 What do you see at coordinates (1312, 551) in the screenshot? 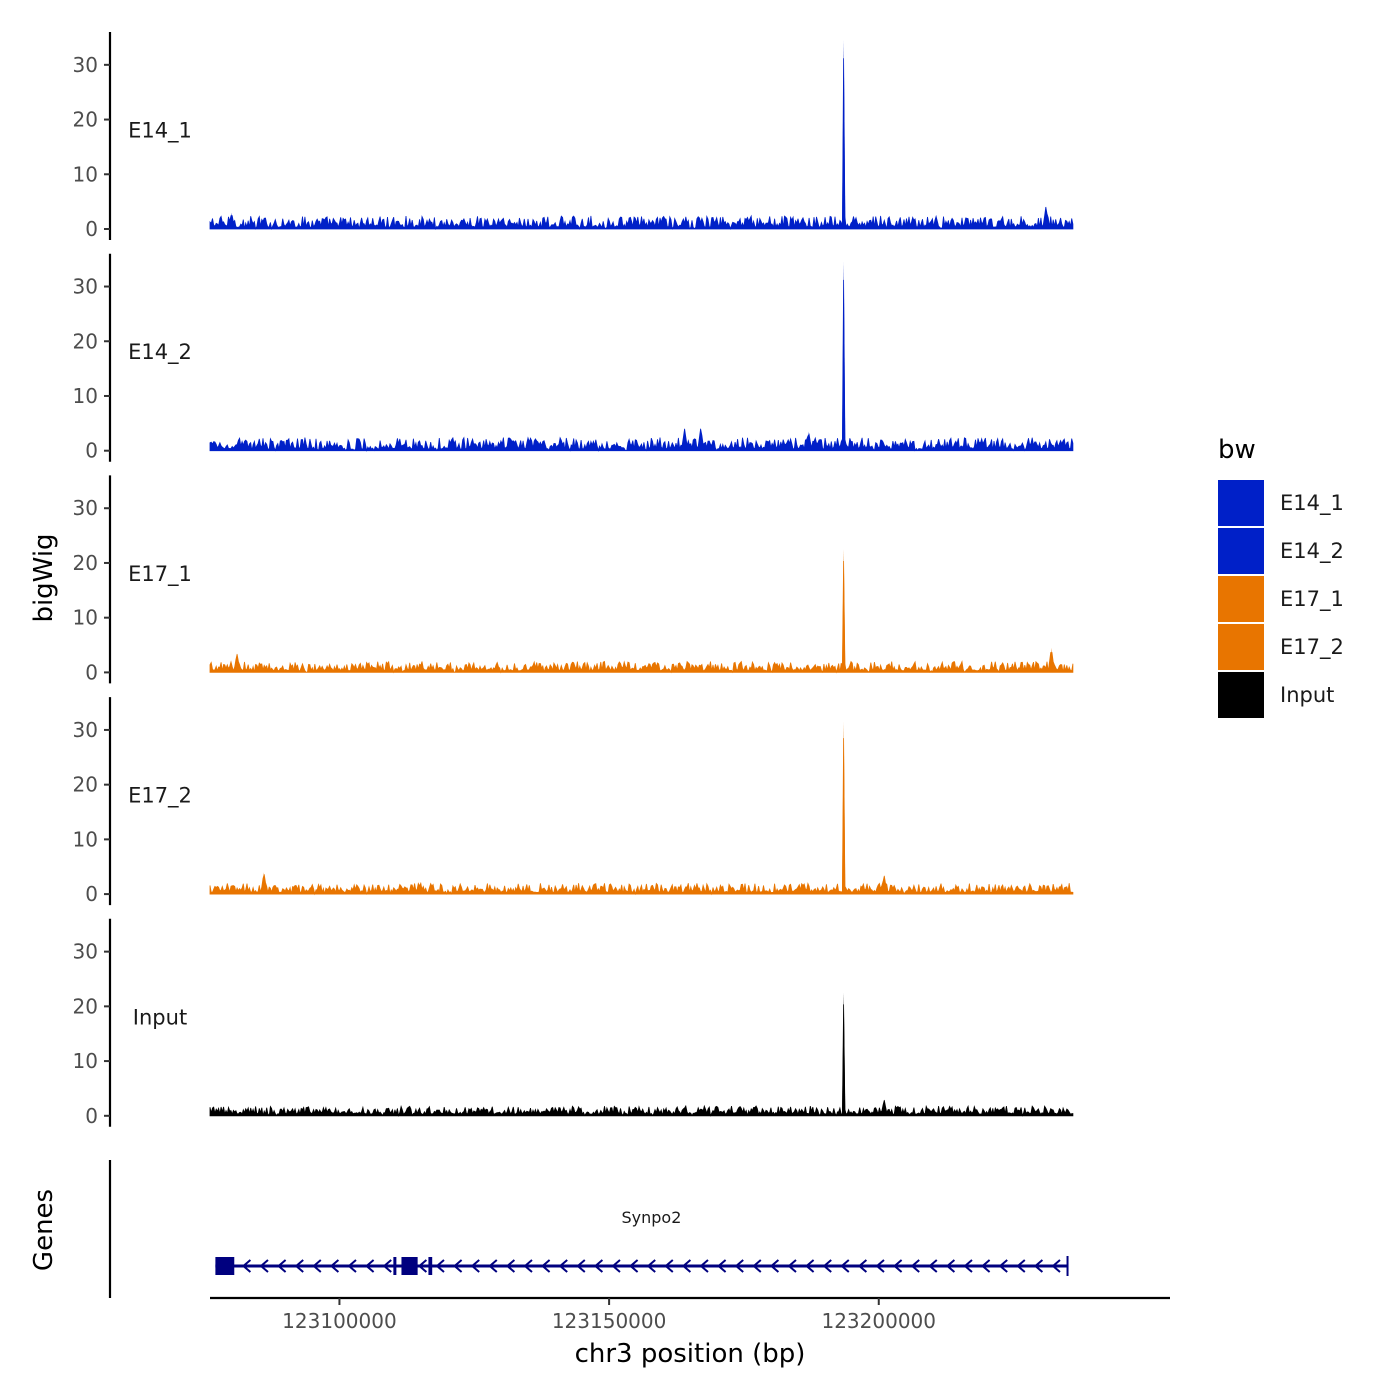
I see `legend-label-E14_2: E14_2` at bounding box center [1312, 551].